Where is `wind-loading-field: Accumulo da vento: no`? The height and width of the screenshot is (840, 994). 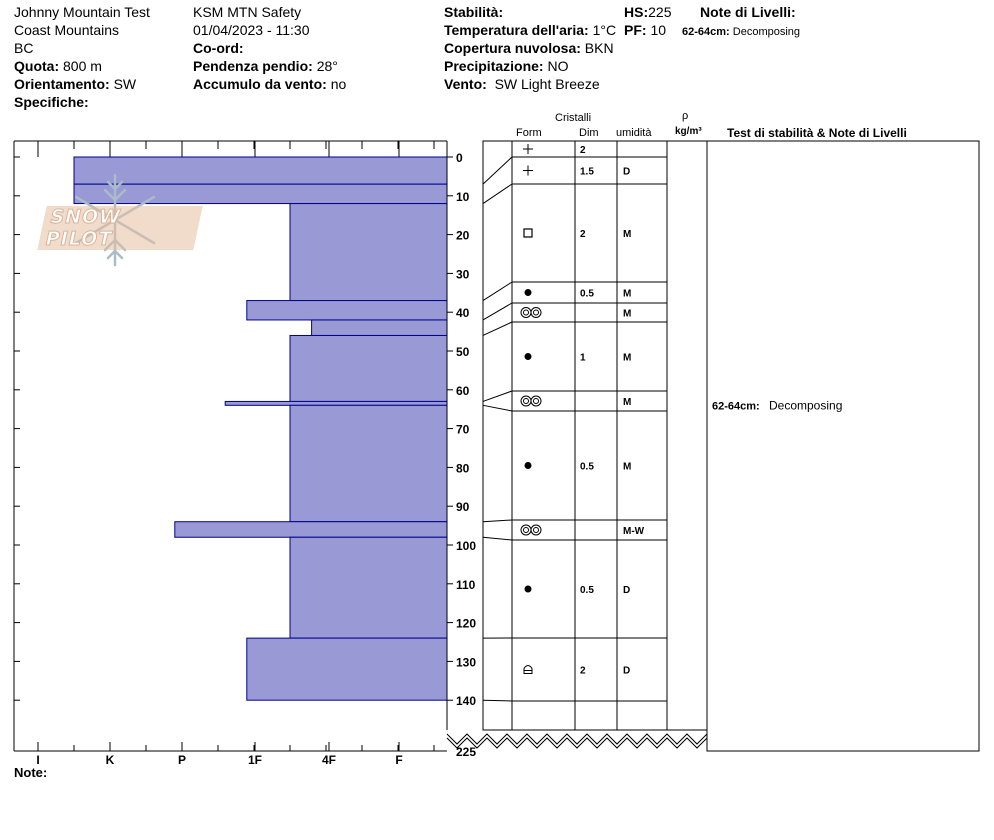
wind-loading-field: Accumulo da vento: no is located at coordinates (270, 84).